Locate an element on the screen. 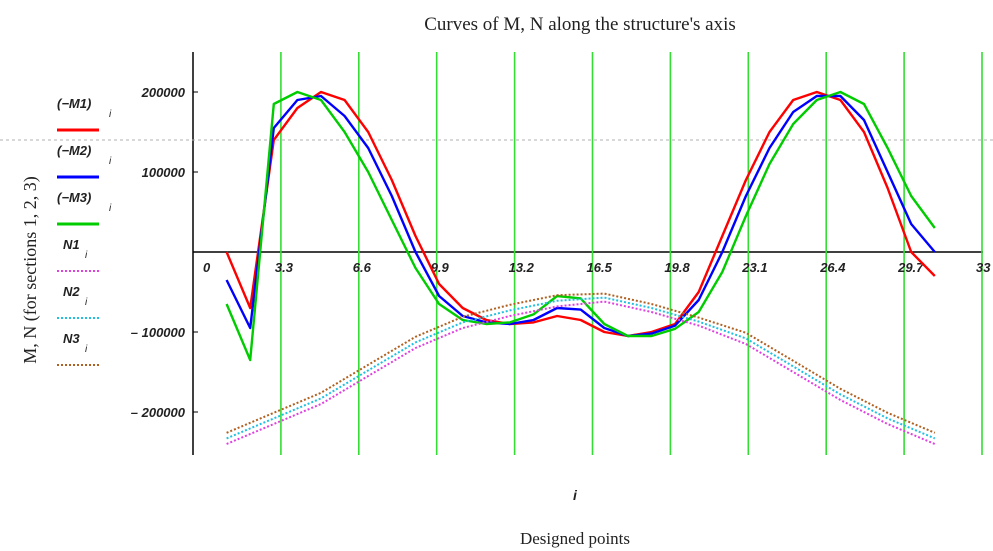  y-tick-label: 200000 is located at coordinates (163, 92).